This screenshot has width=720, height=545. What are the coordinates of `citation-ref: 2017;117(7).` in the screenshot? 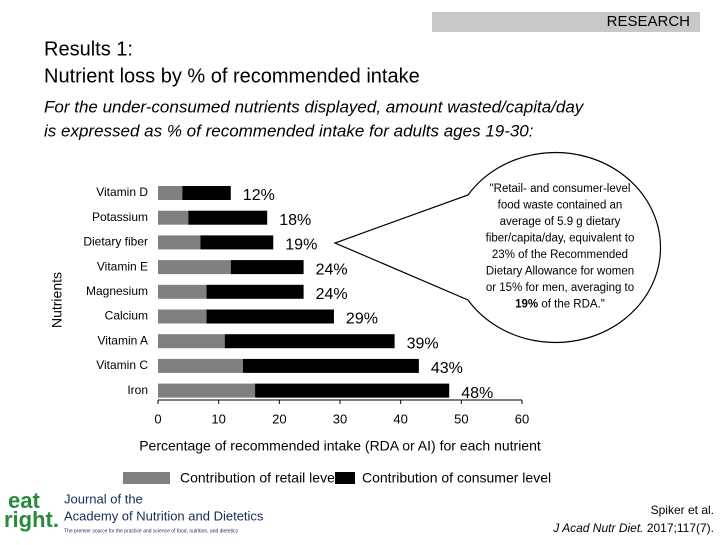 It's located at (679, 528).